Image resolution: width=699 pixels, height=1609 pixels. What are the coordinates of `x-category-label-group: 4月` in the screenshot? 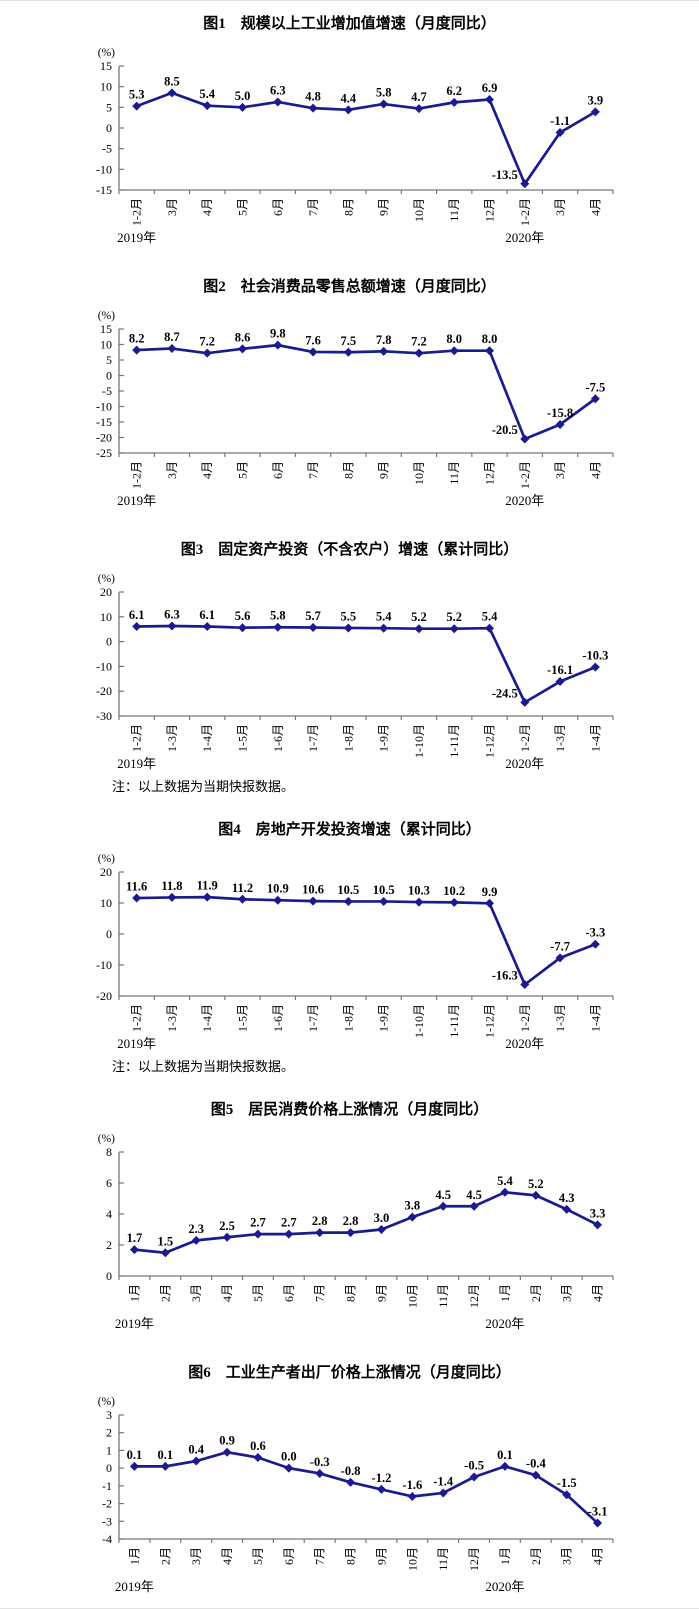 It's located at (207, 207).